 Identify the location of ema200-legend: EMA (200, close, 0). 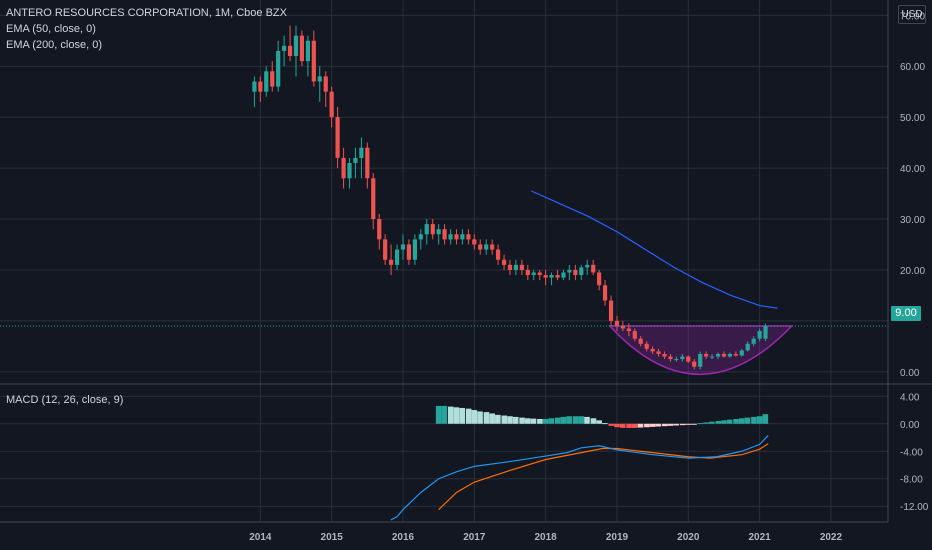
(54, 45).